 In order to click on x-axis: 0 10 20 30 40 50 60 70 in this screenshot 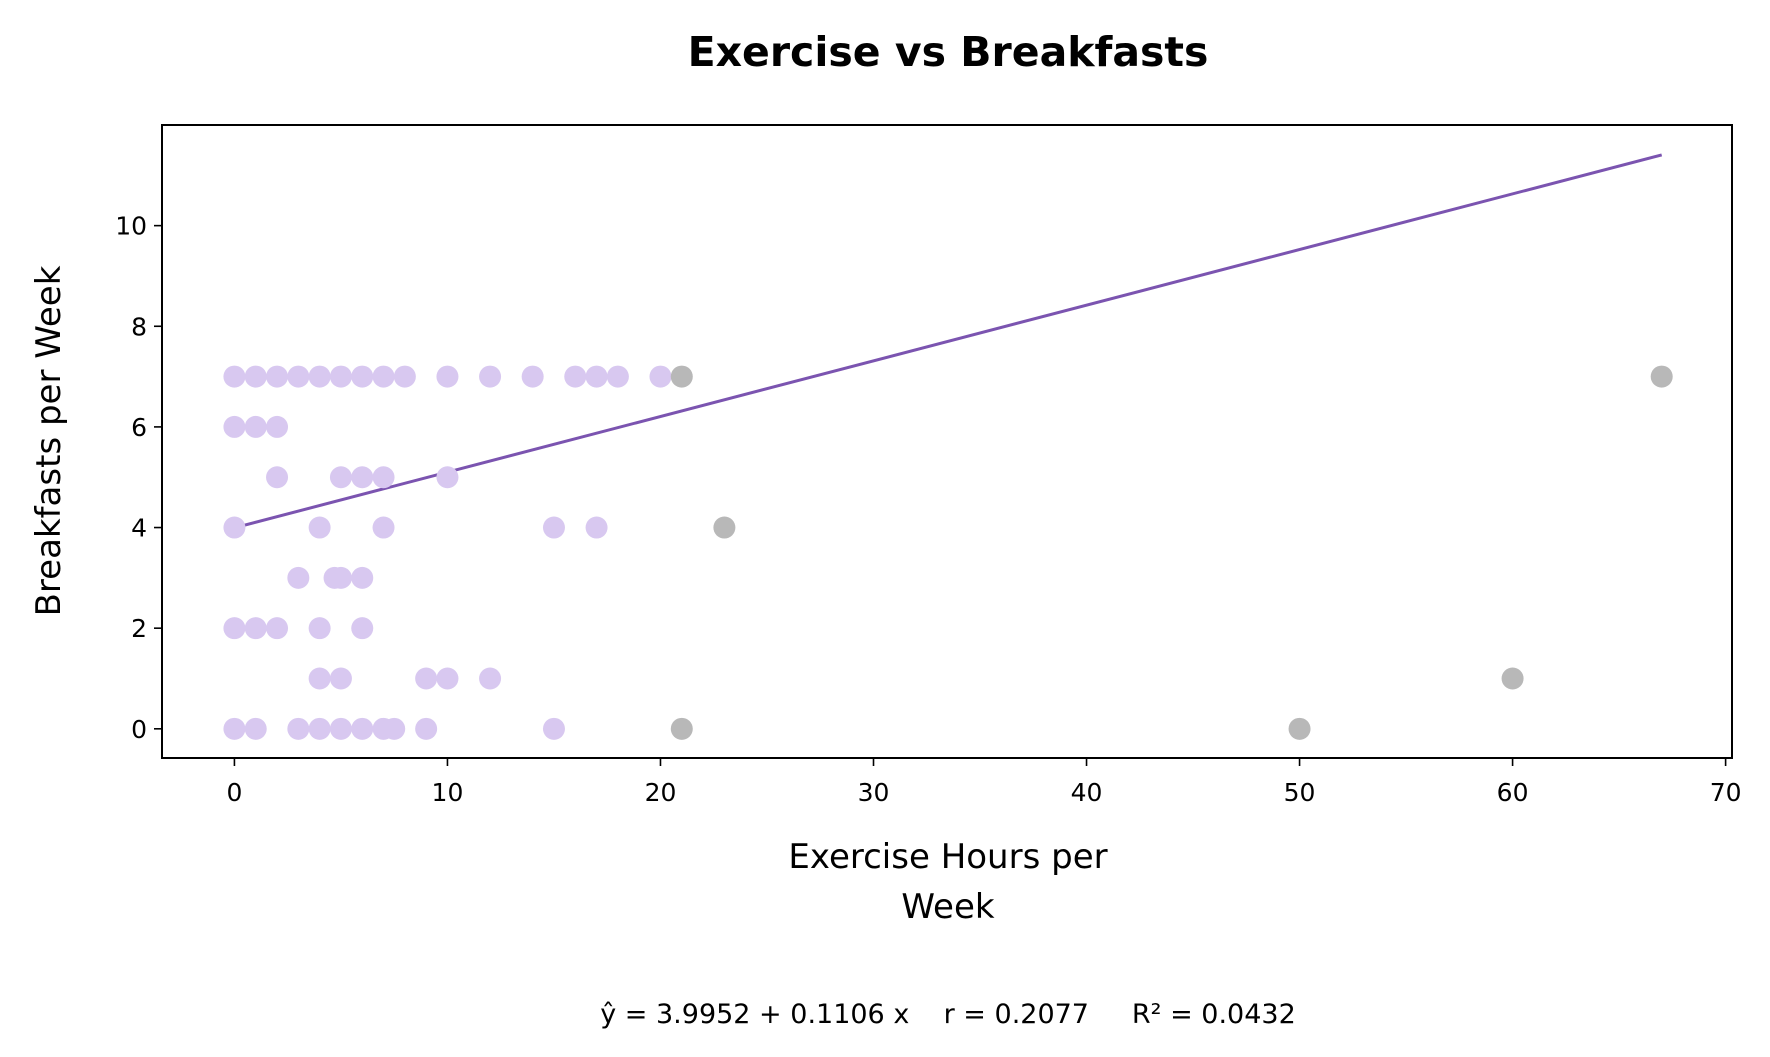, I will do `click(984, 782)`.